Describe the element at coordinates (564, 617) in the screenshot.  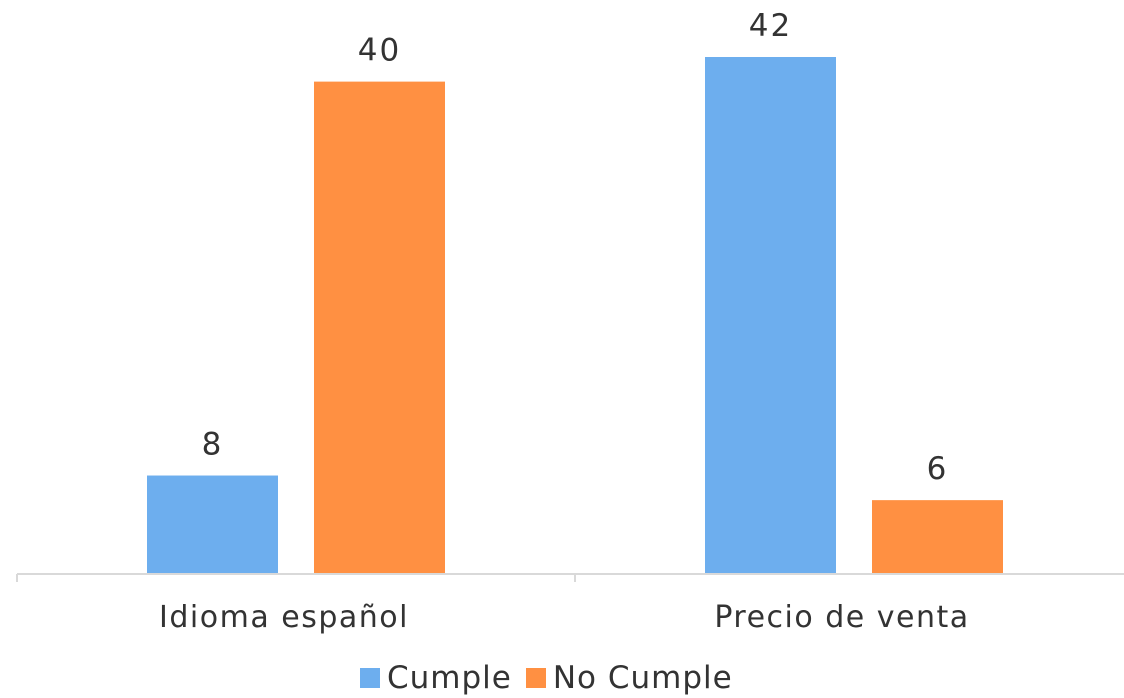
I see `category-labels-layer: Idioma español Precio de venta` at that location.